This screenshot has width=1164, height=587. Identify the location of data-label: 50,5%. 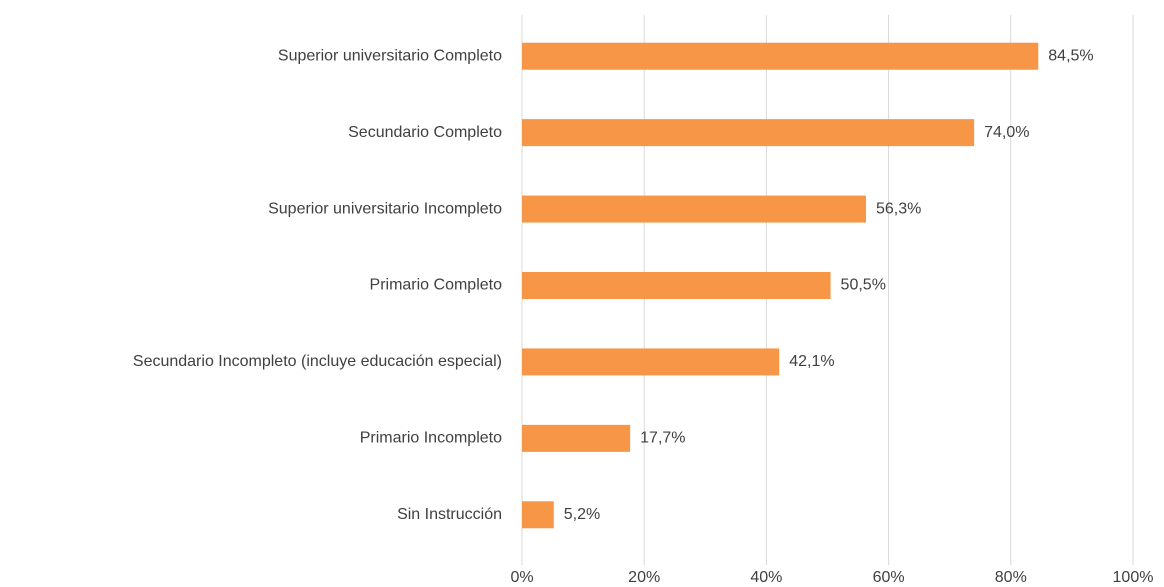
(863, 285).